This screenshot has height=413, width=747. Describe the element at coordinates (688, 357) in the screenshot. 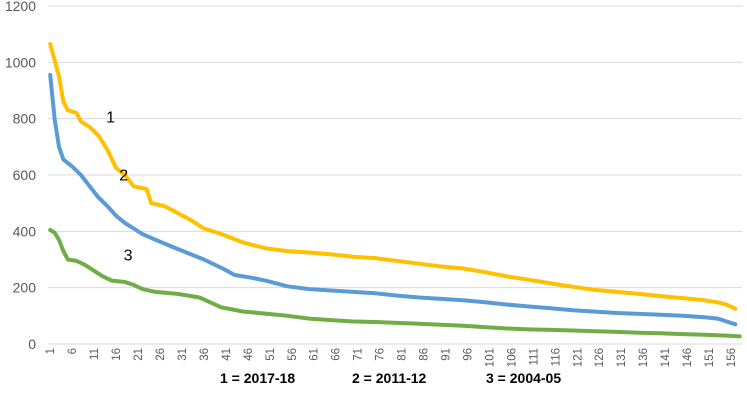

I see `x-tick-label: 146` at that location.